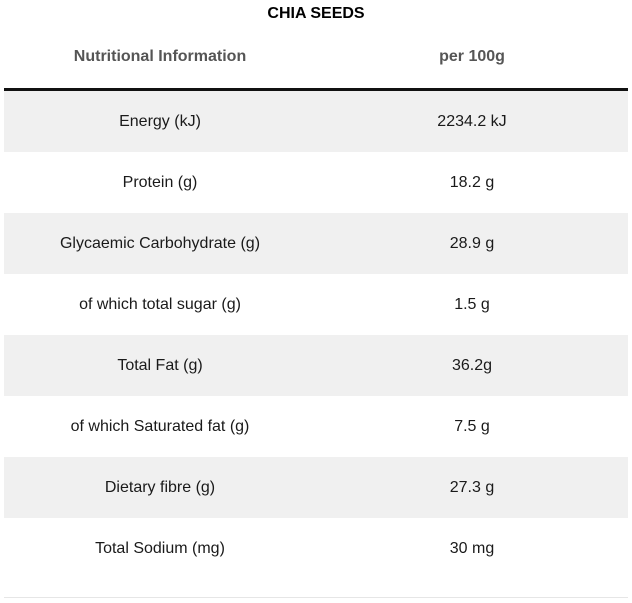  I want to click on nutrient-value: 1.5 g, so click(472, 304).